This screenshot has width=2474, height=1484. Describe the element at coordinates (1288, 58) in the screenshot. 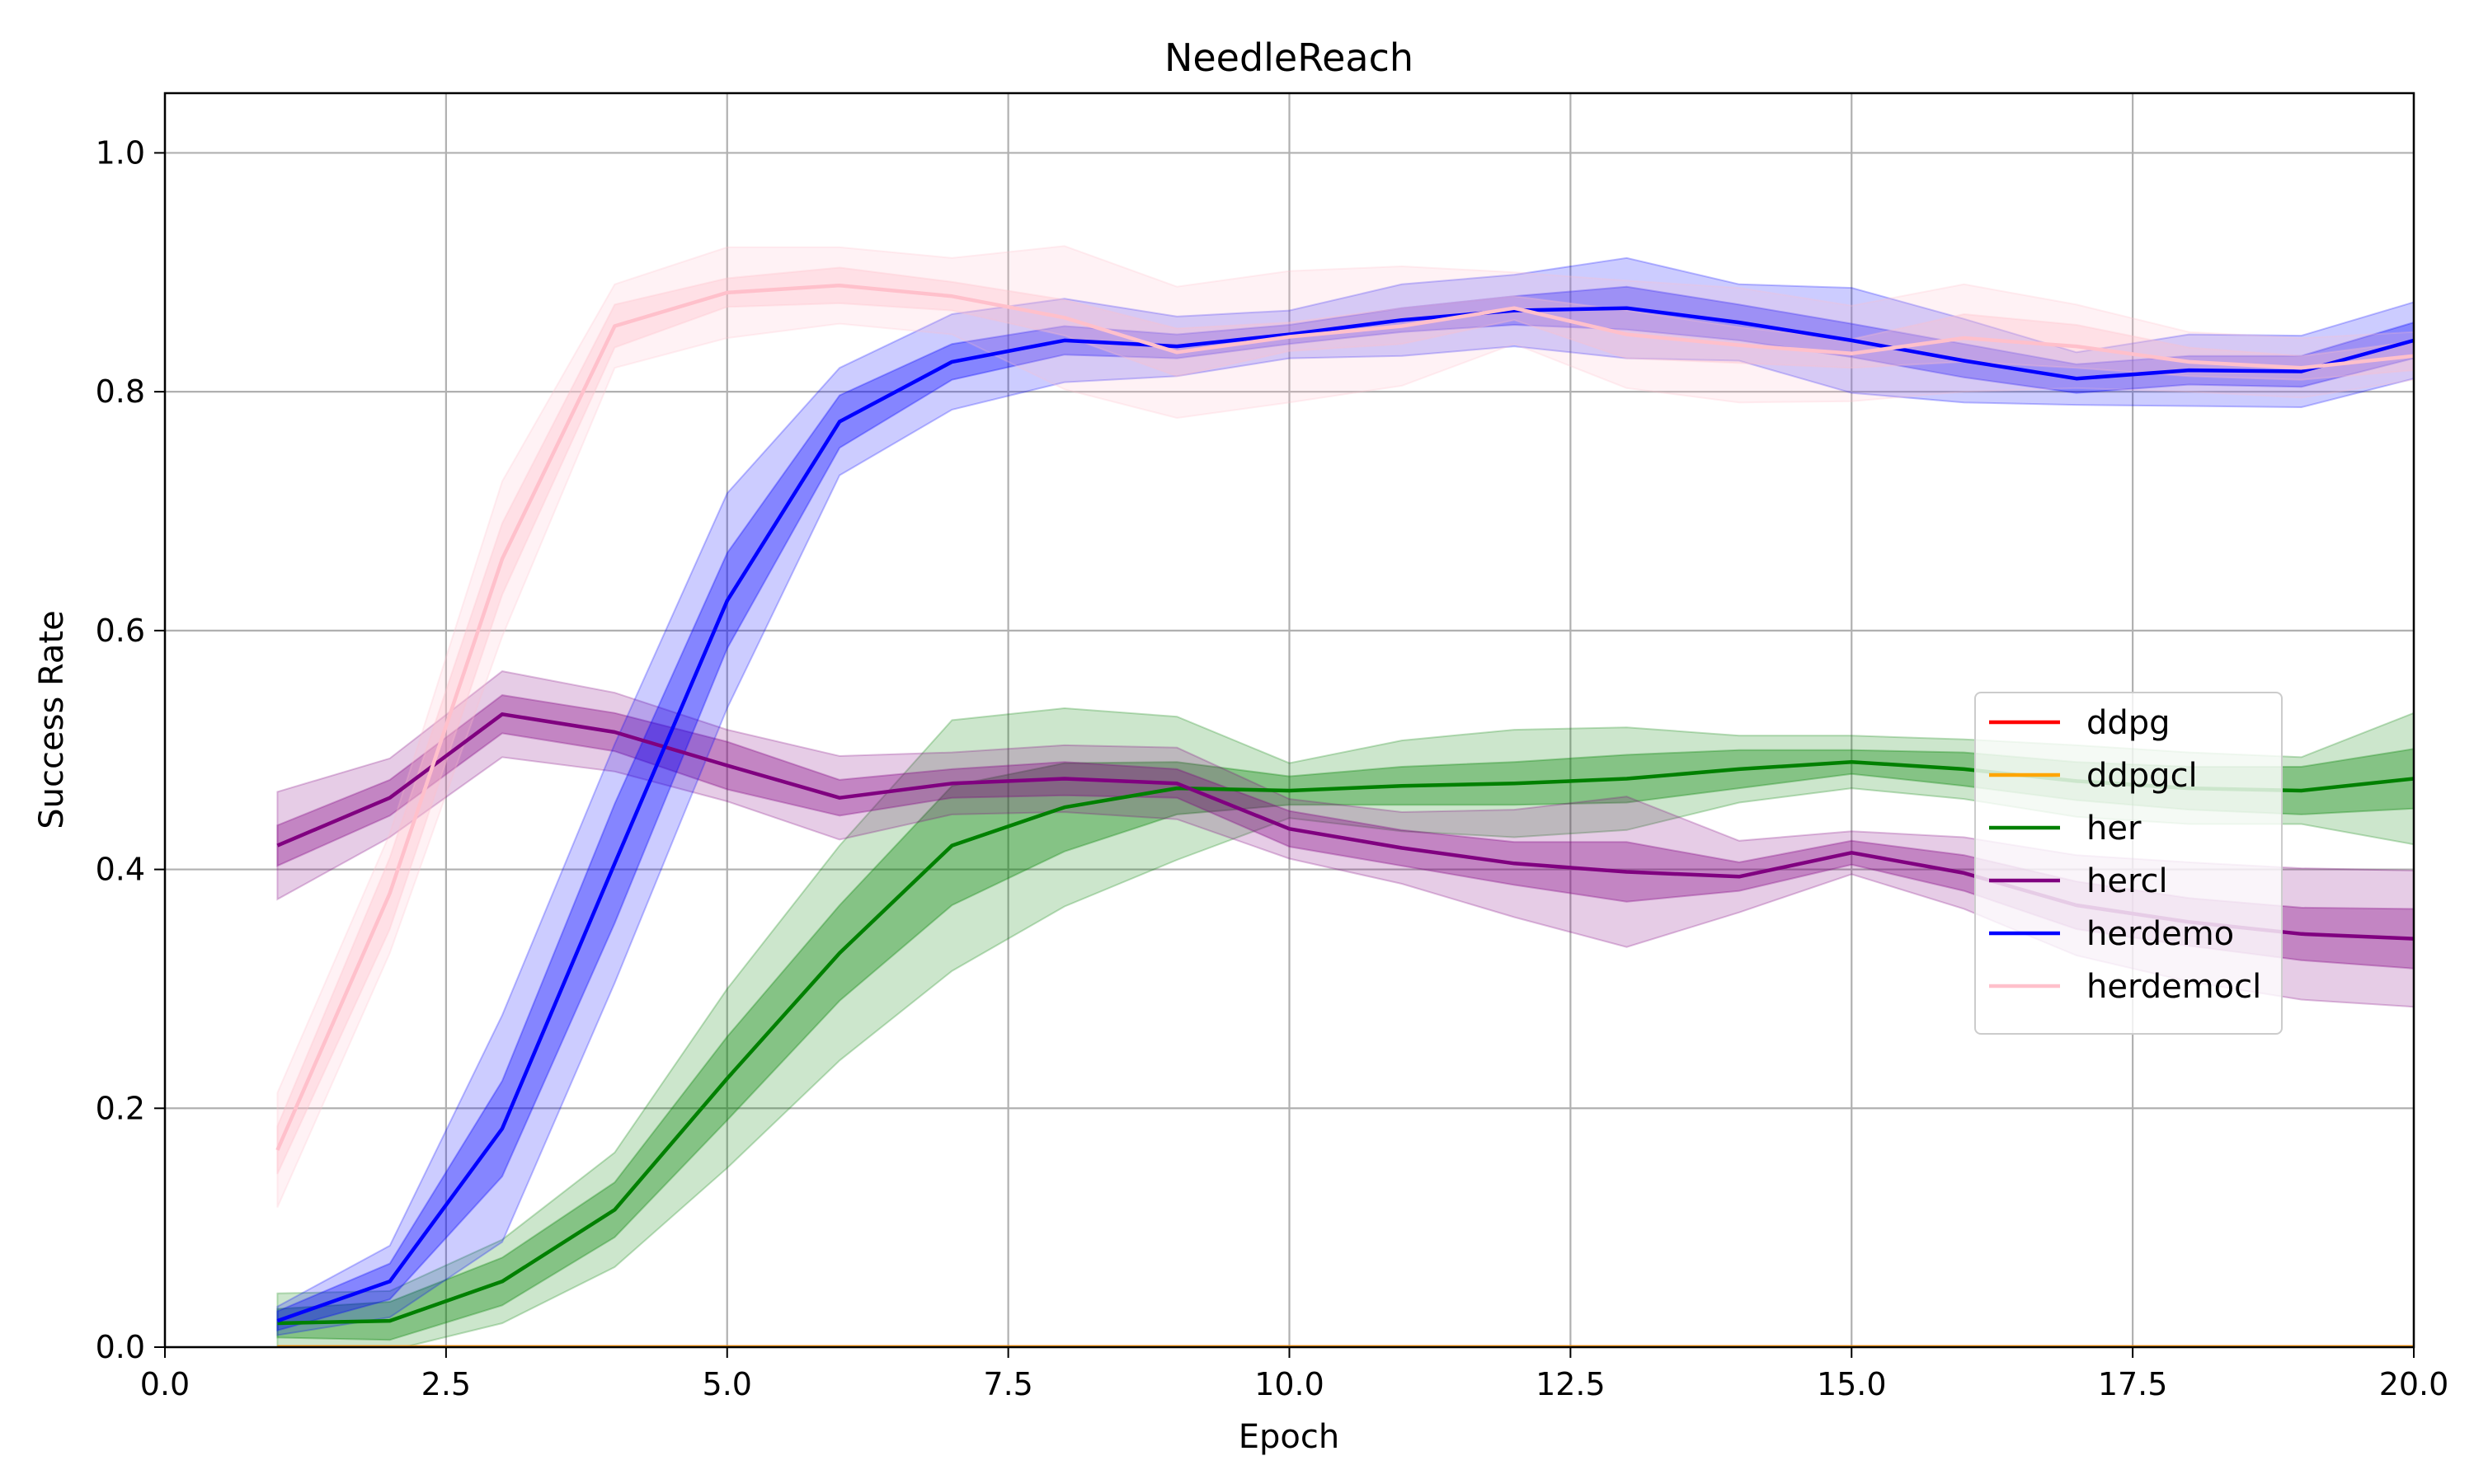

I see `chart-title: NeedleReach` at that location.